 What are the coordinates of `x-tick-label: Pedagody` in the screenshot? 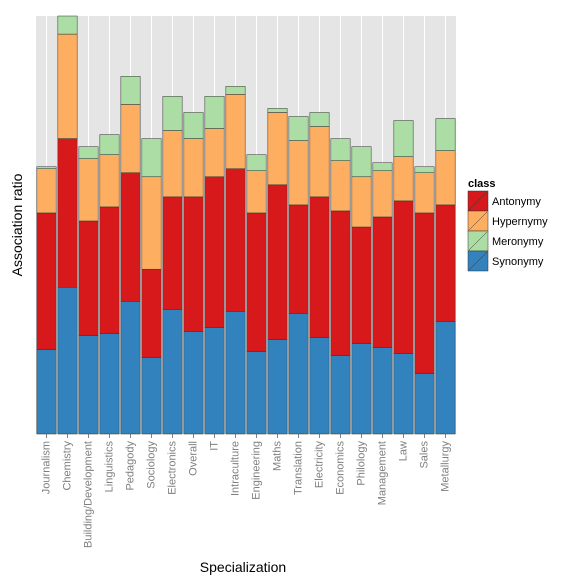 It's located at (130, 466).